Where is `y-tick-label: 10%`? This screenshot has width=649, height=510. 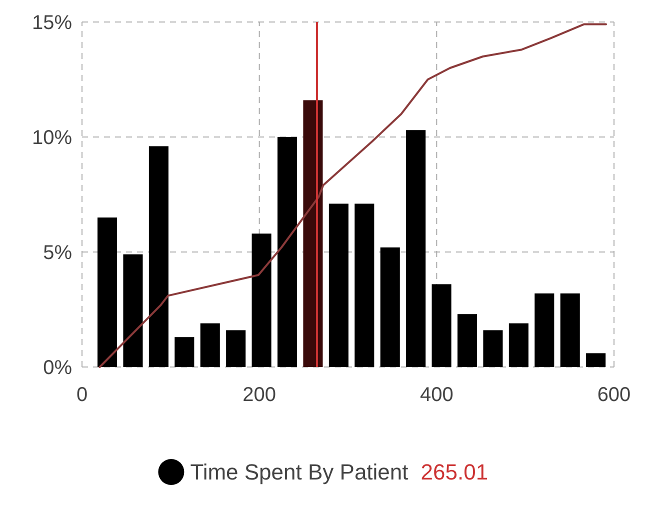
y-tick-label: 10% is located at coordinates (52, 138).